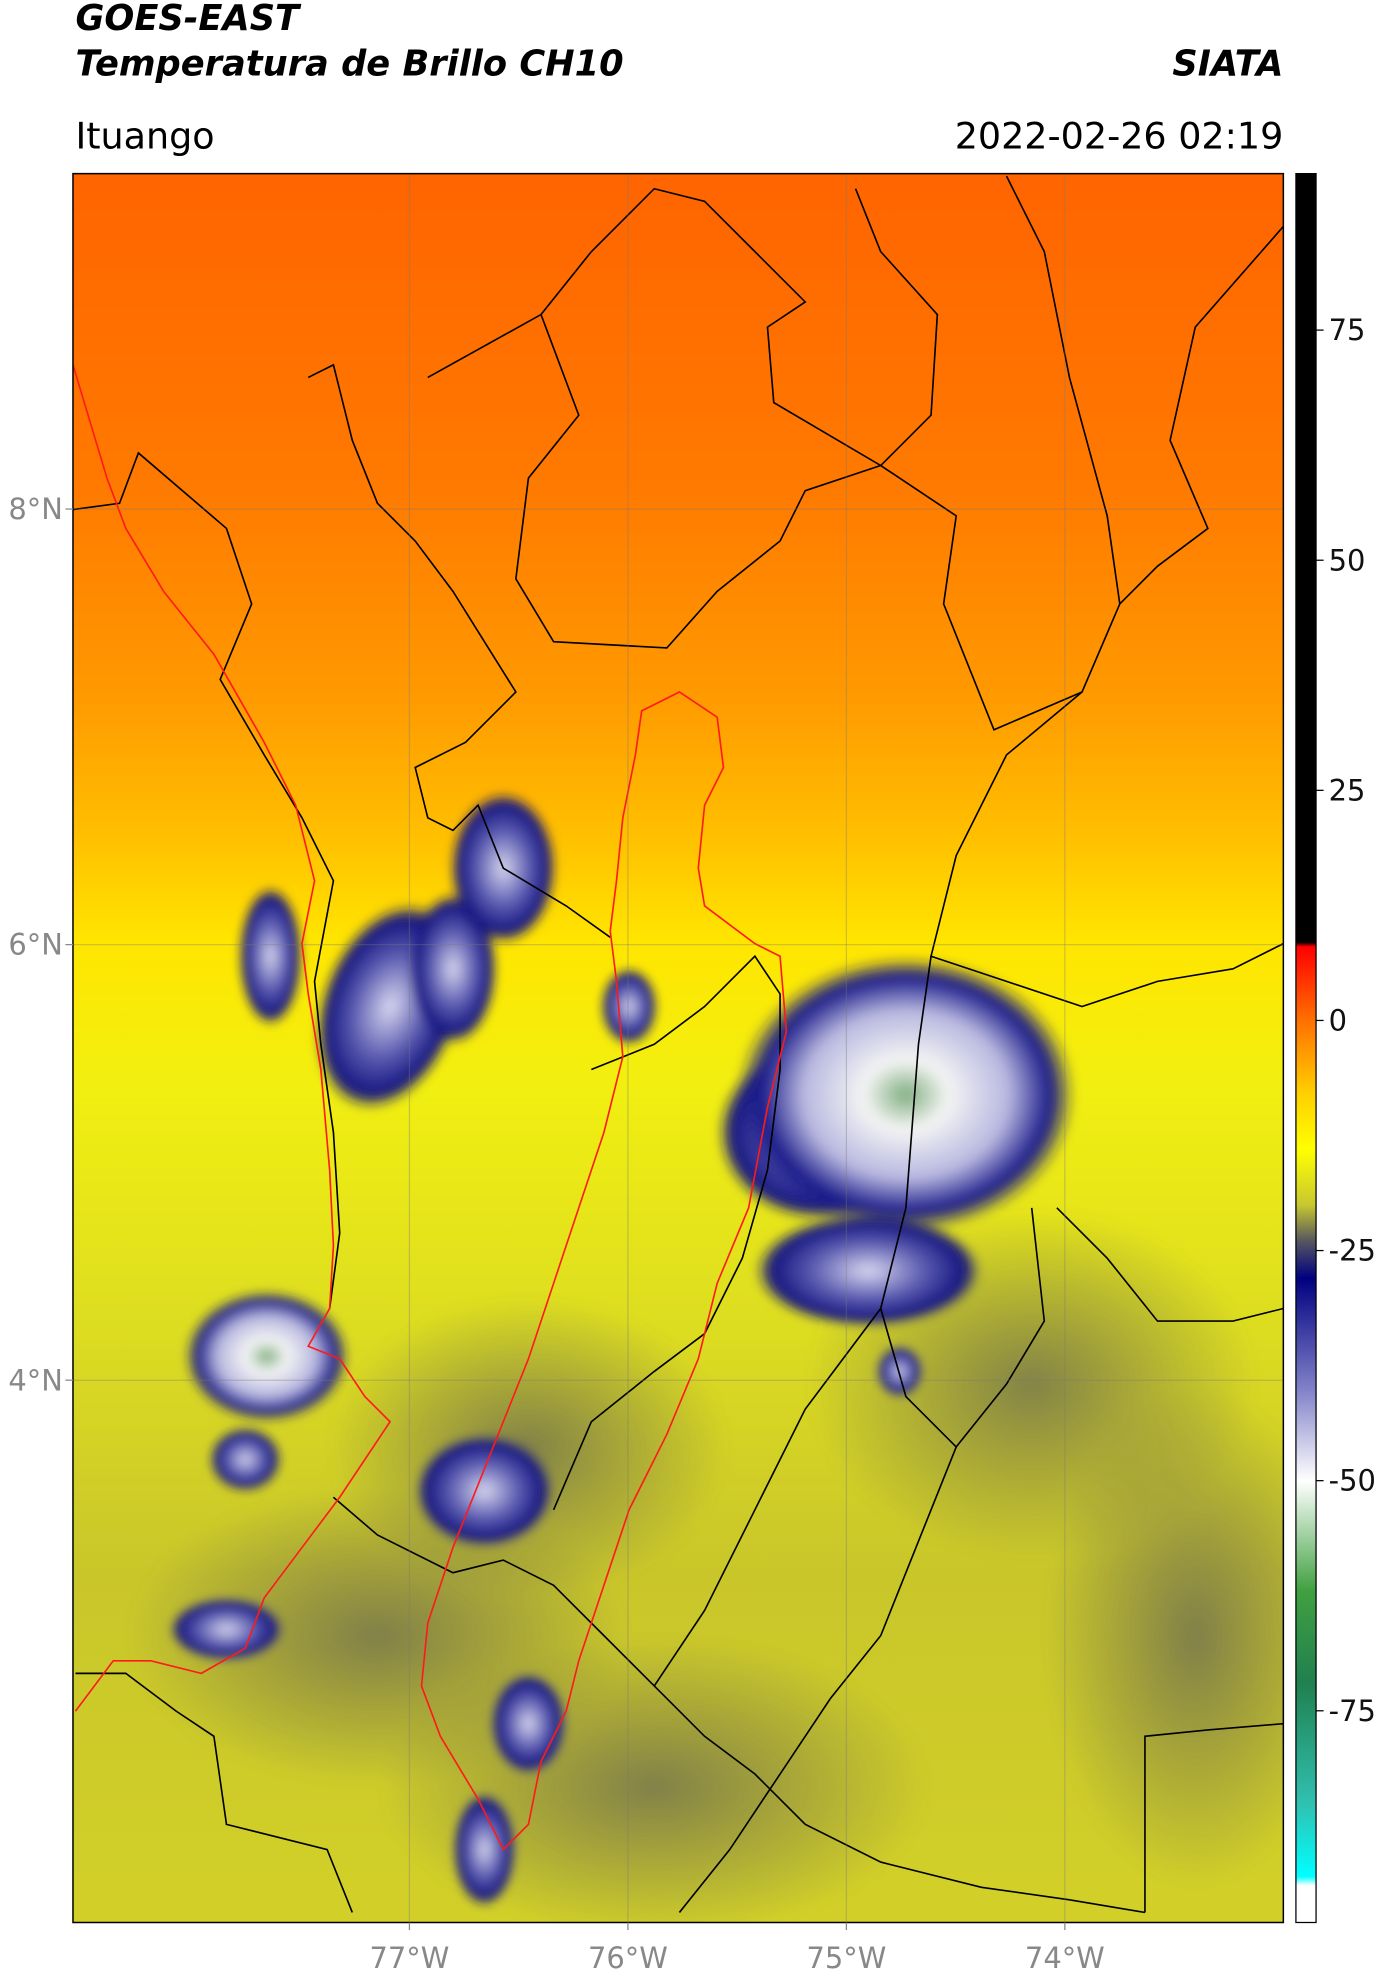 This screenshot has width=1384, height=1981. I want to click on lon-label: 77°W, so click(409, 1958).